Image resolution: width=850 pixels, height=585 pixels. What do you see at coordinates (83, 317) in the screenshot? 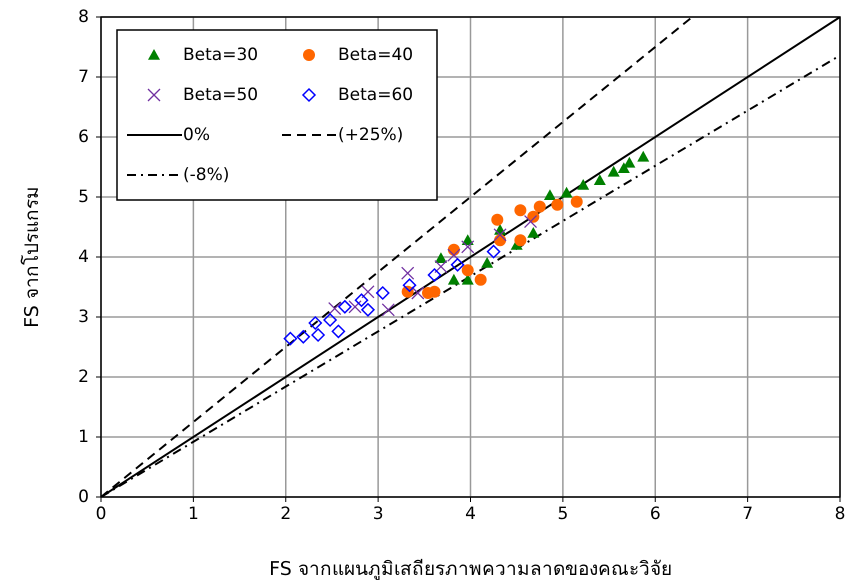
I see `y-tick-label: 3` at bounding box center [83, 317].